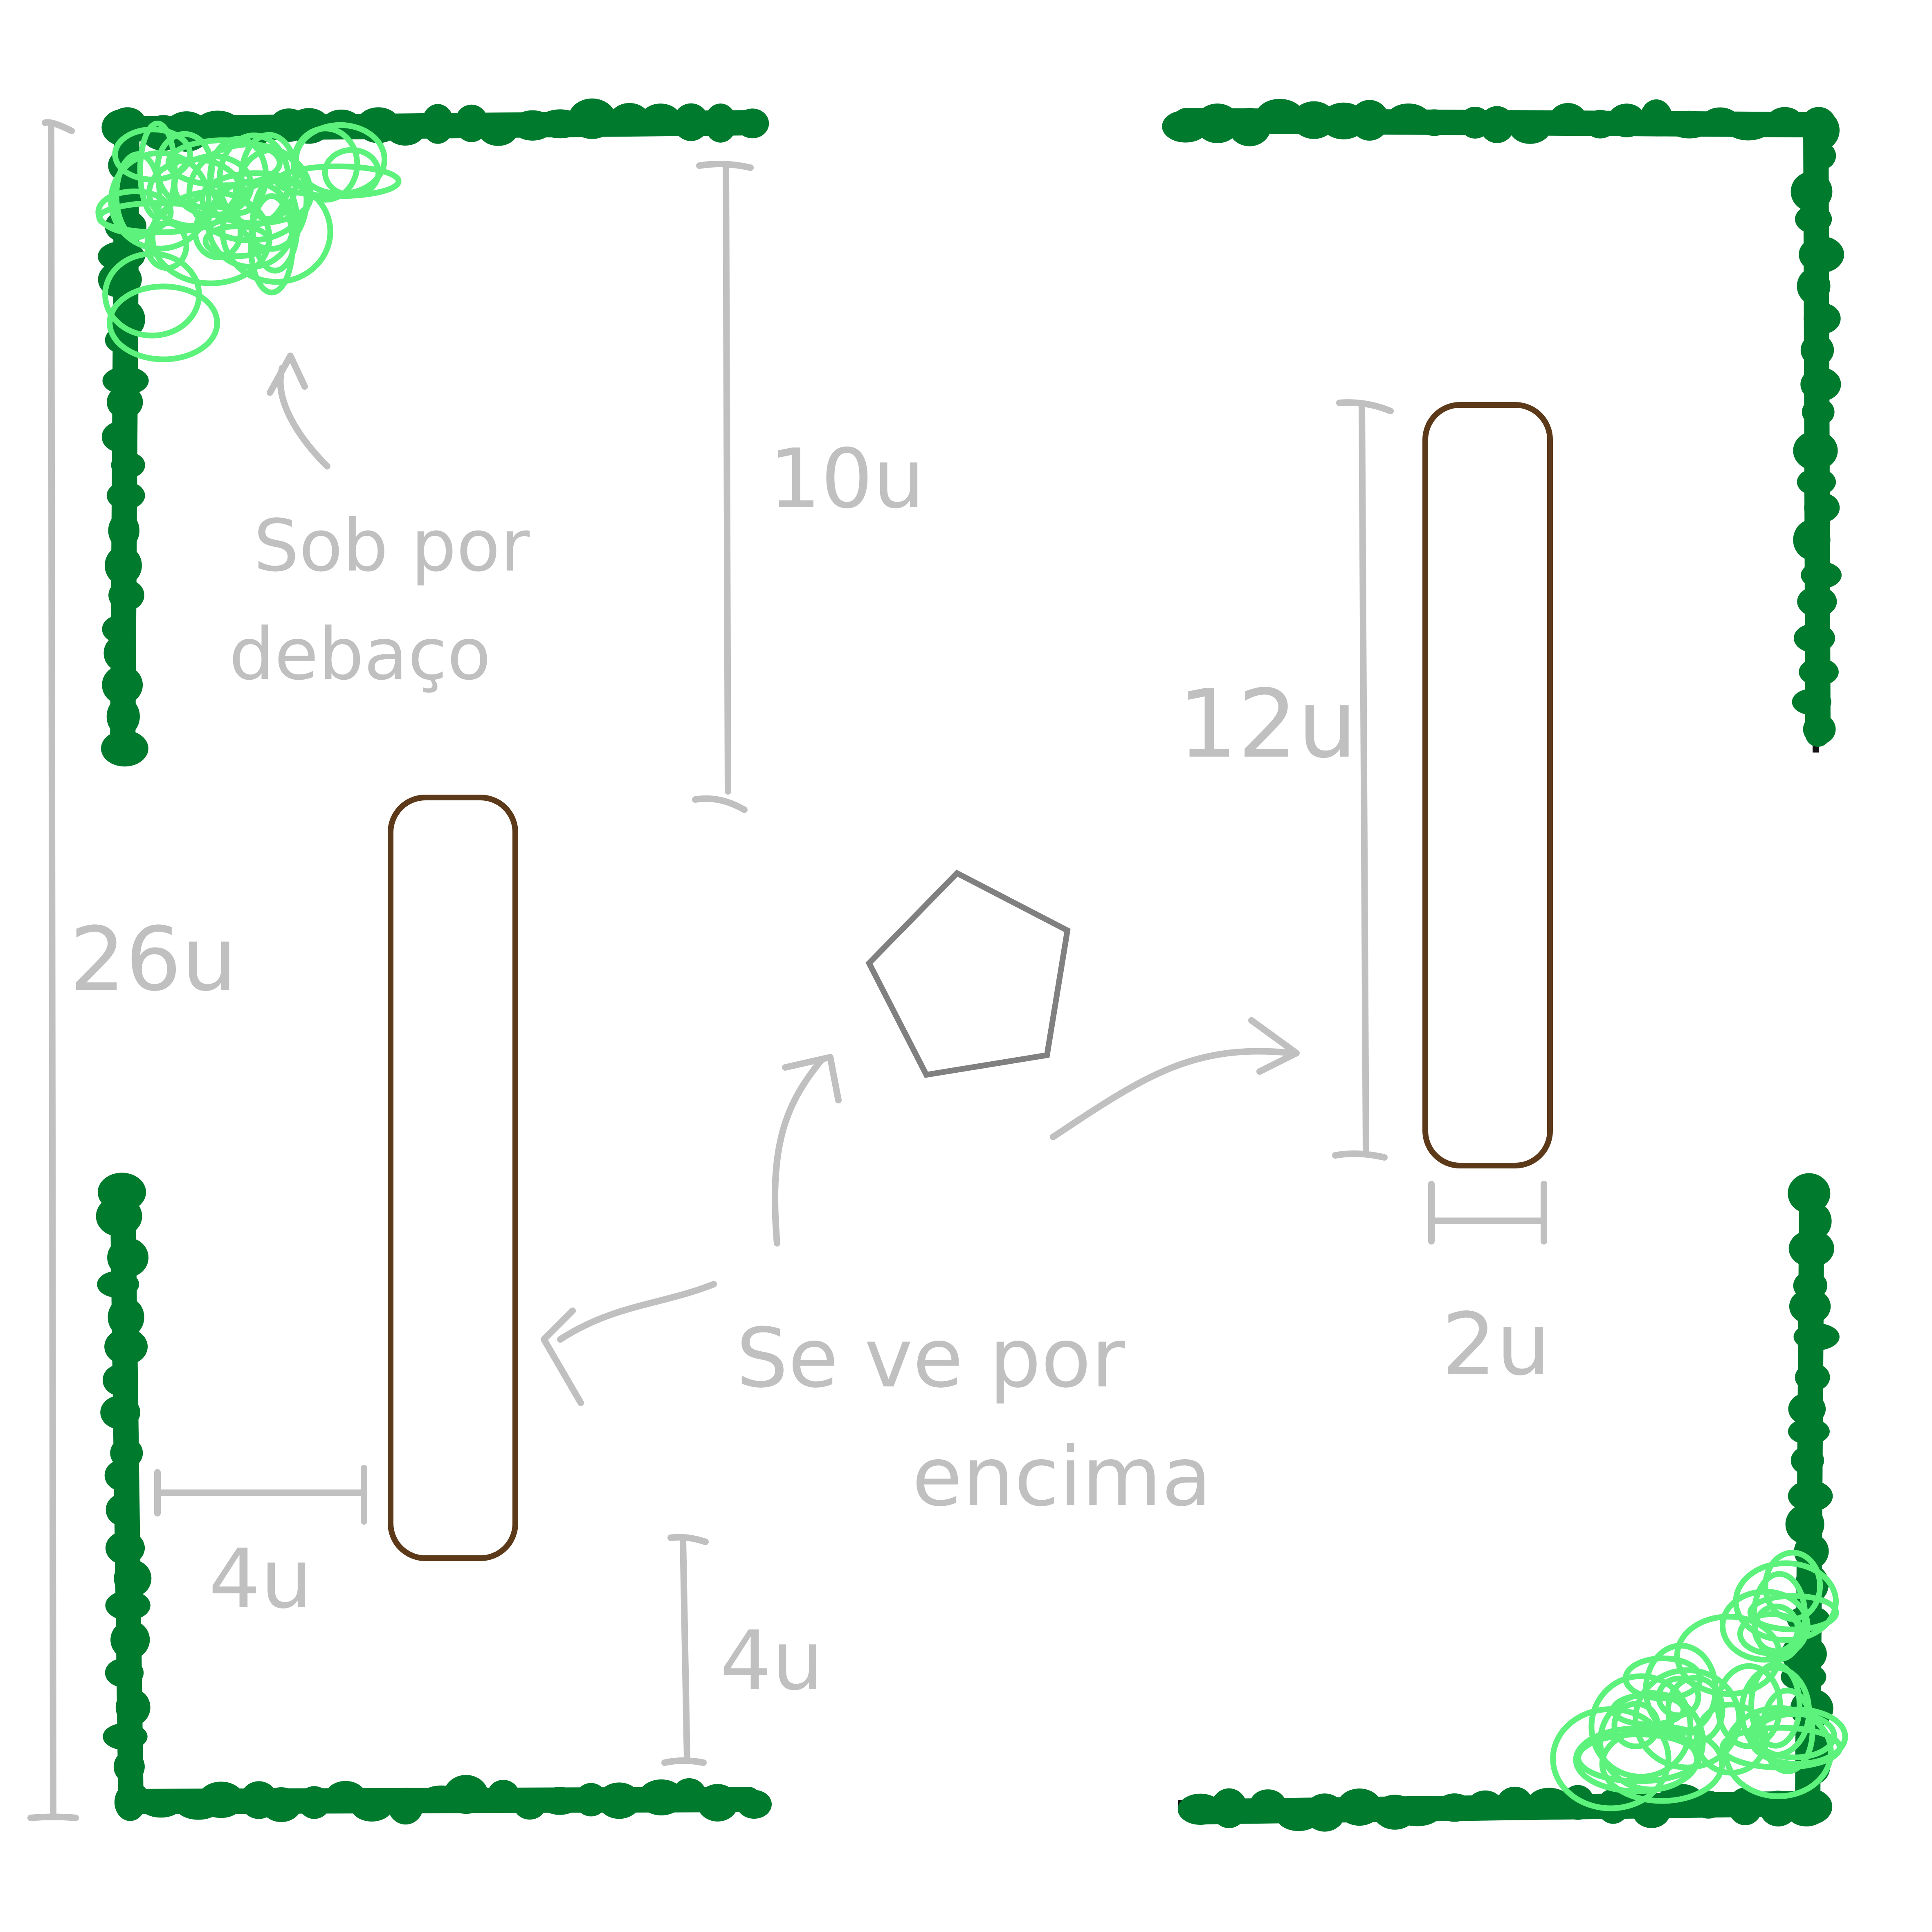  I want to click on hedge-top-right, so click(1503, 423).